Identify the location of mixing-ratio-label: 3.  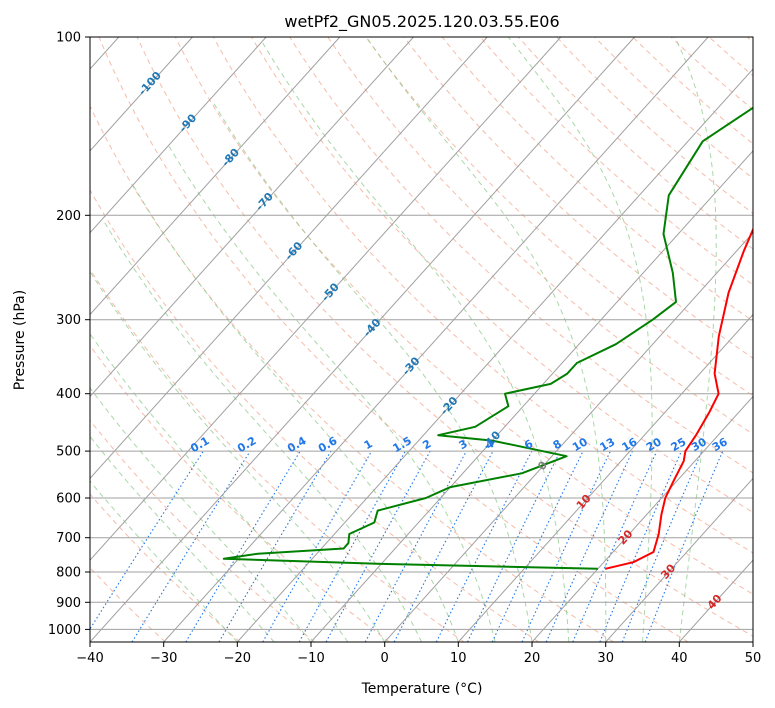
(463, 444).